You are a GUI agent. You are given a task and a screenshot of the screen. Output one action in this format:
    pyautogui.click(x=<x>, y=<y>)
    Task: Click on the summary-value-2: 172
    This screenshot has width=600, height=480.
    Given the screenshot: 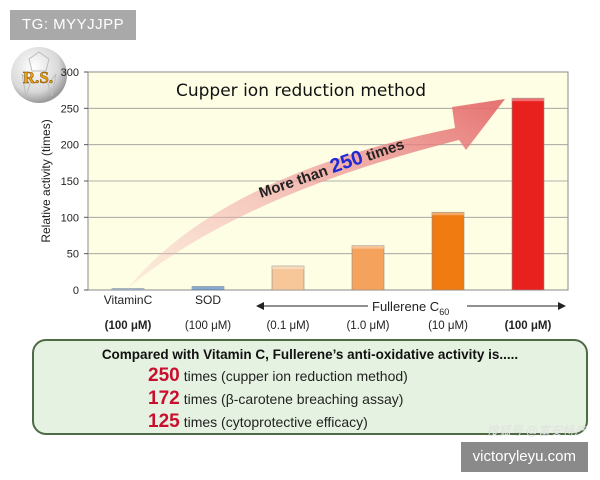 What is the action you would take?
    pyautogui.click(x=164, y=398)
    